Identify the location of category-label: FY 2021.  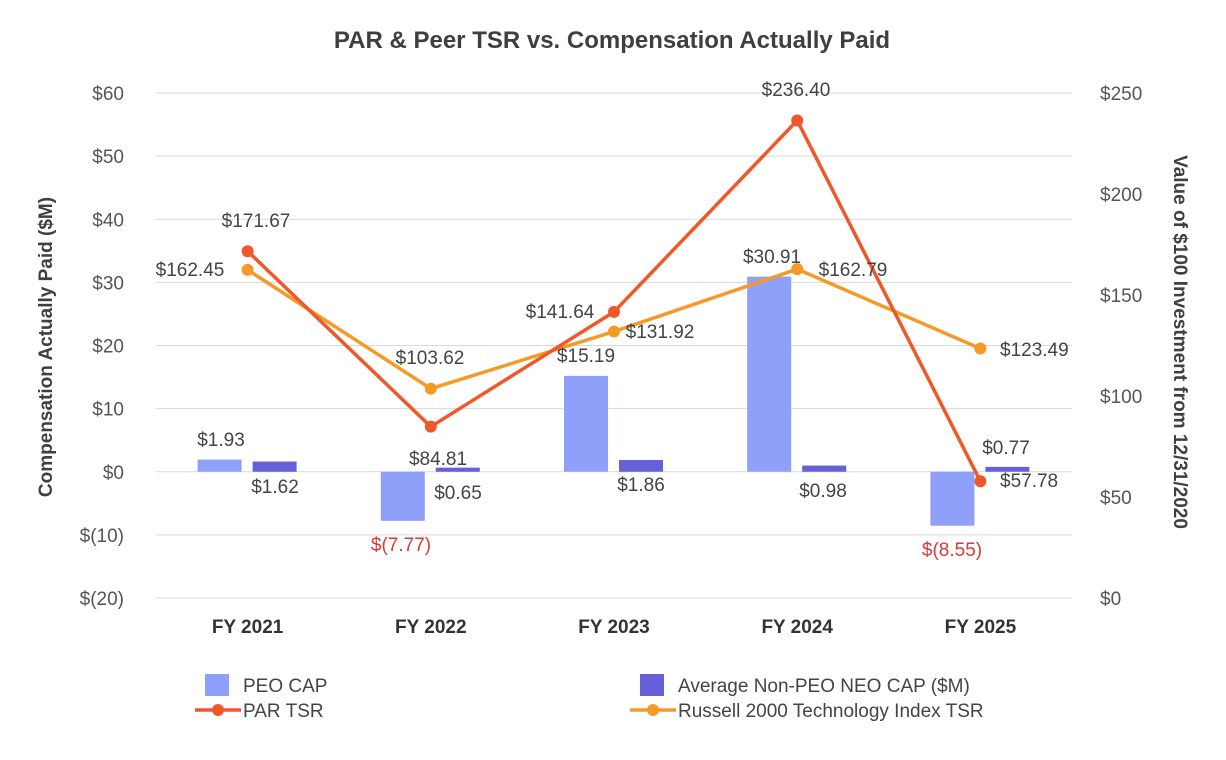
(248, 627).